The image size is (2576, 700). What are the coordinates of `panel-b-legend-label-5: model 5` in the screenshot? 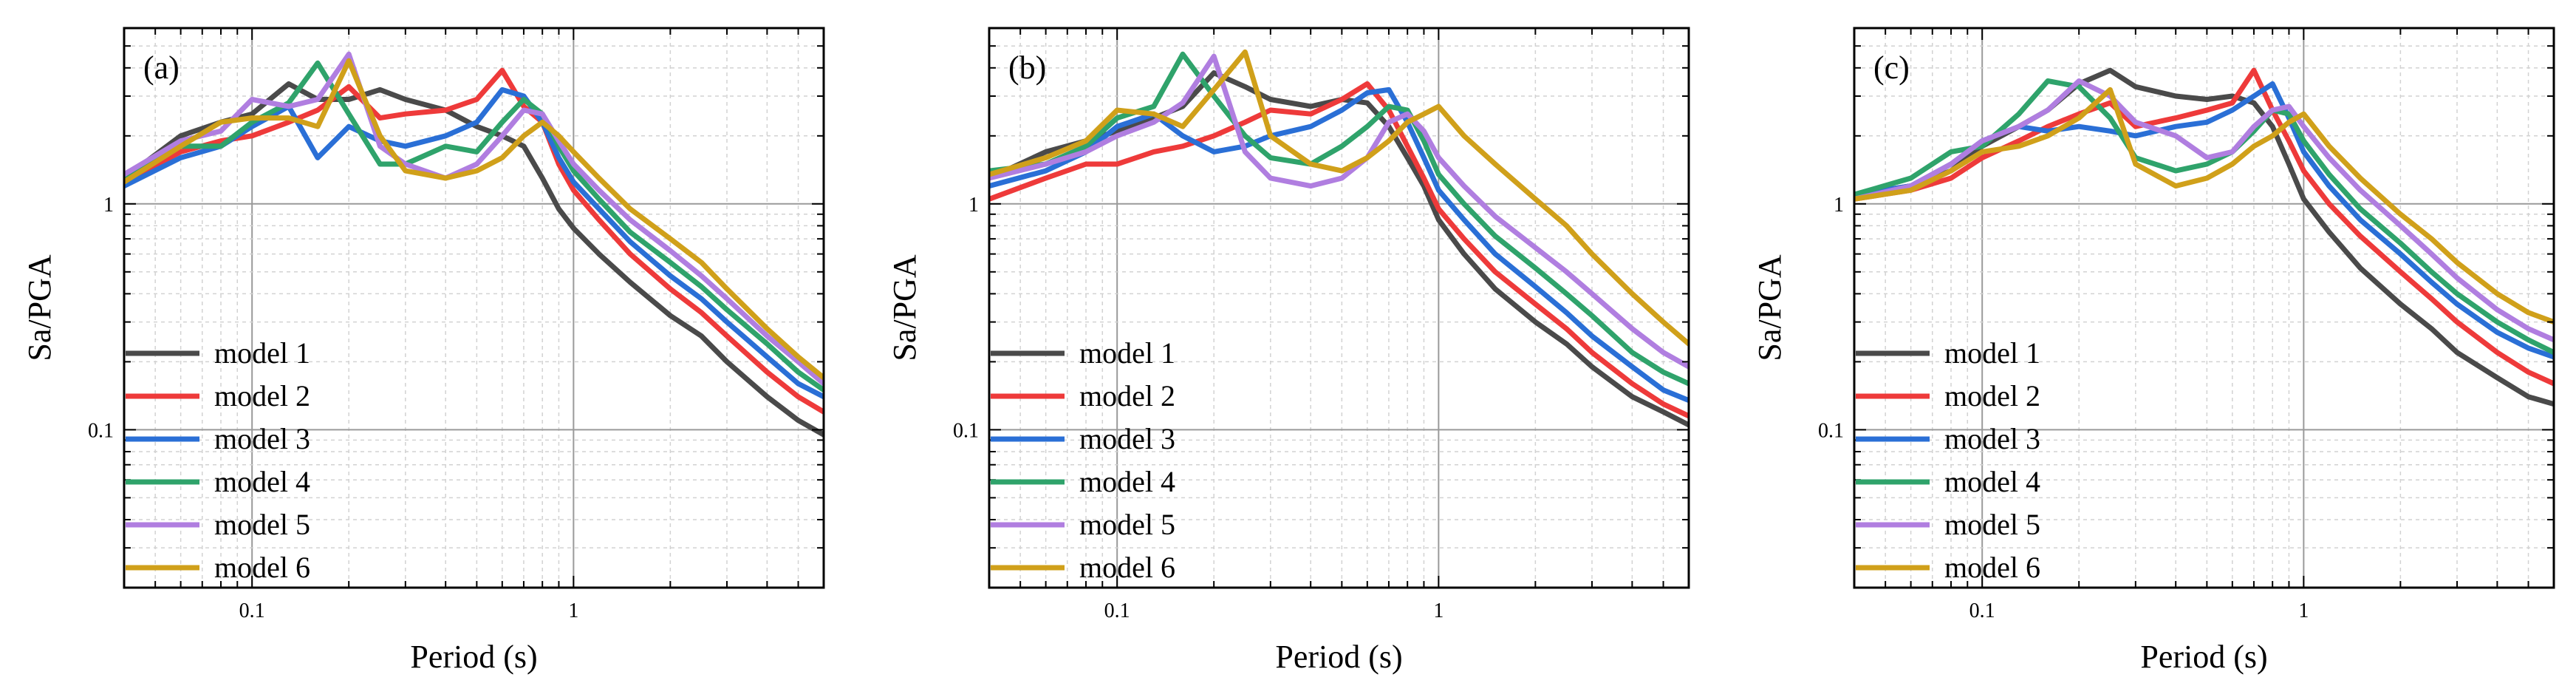 It's located at (1127, 524).